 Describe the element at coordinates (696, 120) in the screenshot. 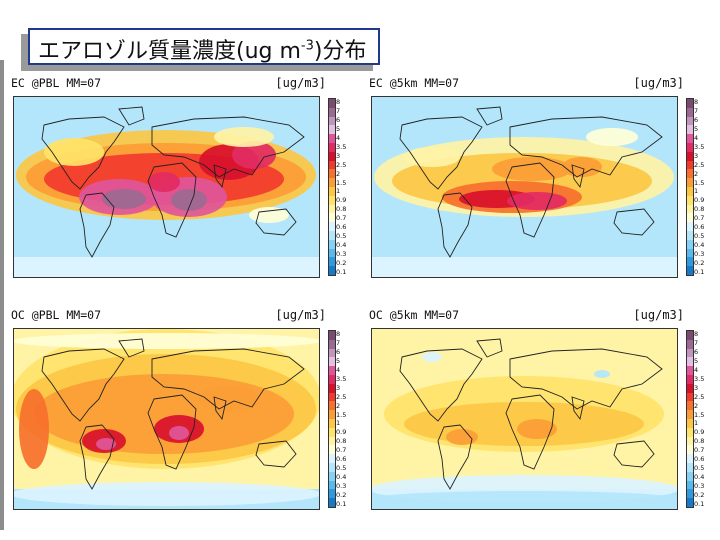

I see `colorbar-tick-label: 6` at that location.